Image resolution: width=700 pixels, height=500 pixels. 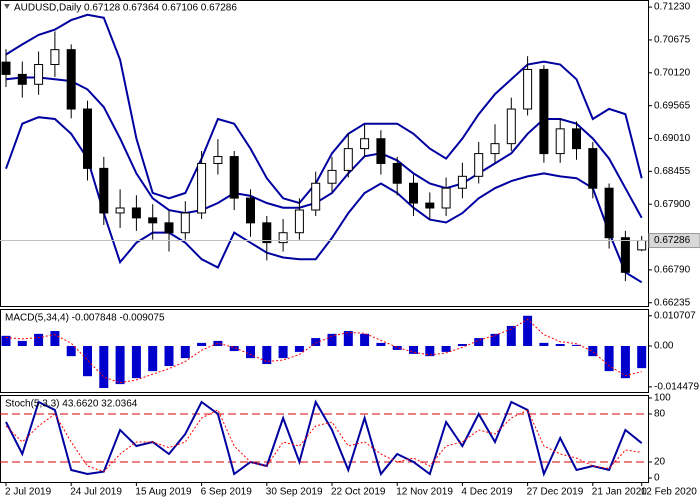 I want to click on x-tick-label: 4 Dec 2019, so click(x=487, y=492).